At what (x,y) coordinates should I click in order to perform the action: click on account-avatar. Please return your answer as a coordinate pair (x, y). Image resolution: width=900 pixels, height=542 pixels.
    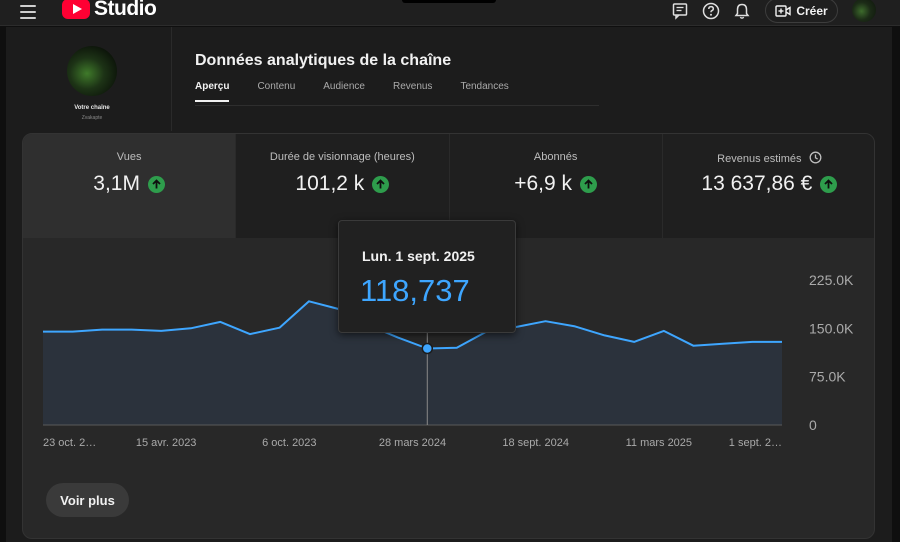
    Looking at the image, I should click on (864, 11).